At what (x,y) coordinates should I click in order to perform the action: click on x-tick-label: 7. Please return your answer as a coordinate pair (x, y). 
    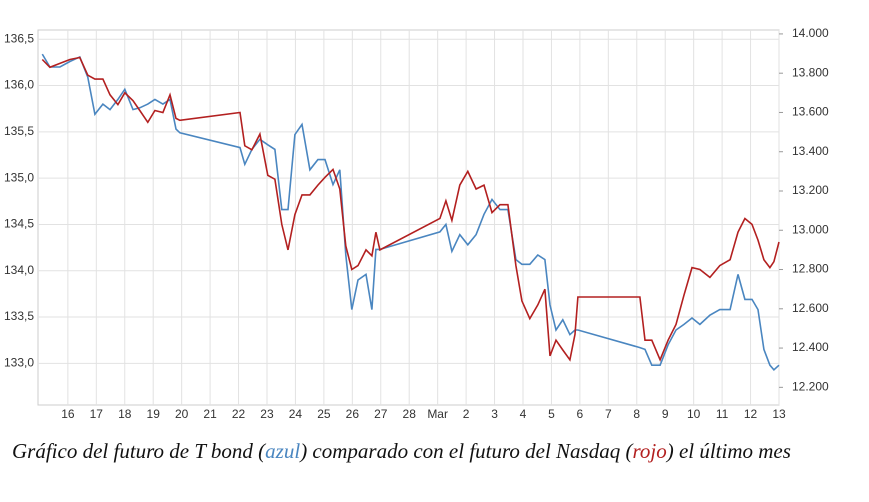
    Looking at the image, I should click on (608, 414).